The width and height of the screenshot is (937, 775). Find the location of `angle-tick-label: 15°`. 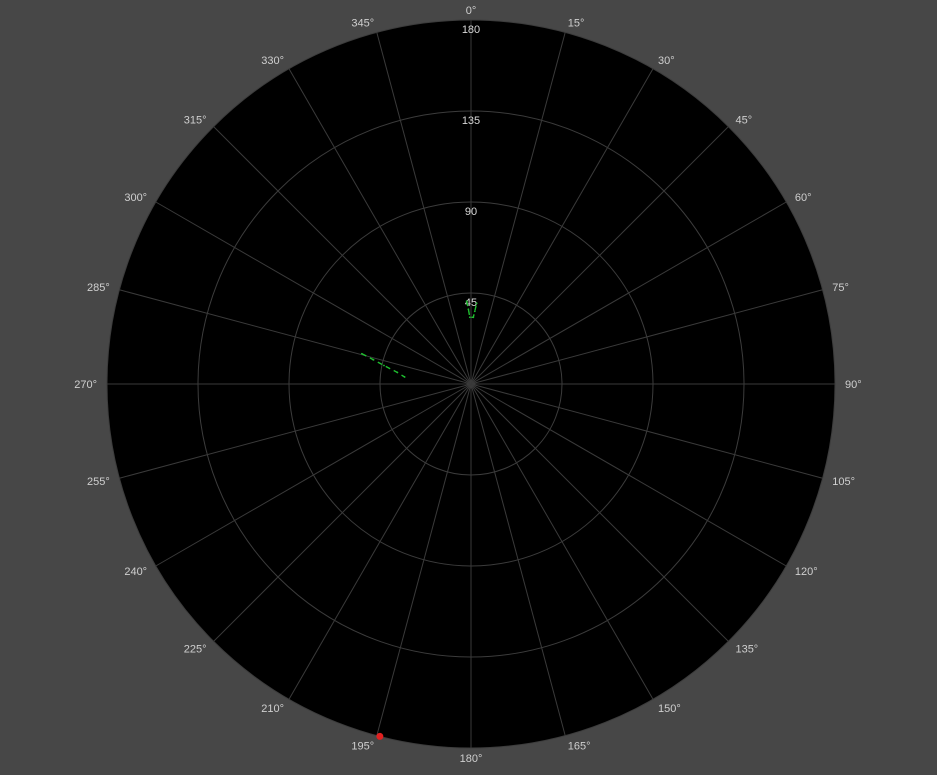

angle-tick-label: 15° is located at coordinates (576, 24).